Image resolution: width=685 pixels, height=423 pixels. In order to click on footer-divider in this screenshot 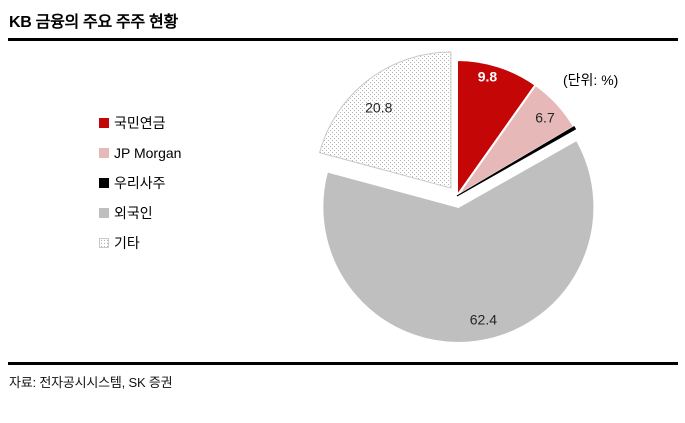, I will do `click(343, 363)`.